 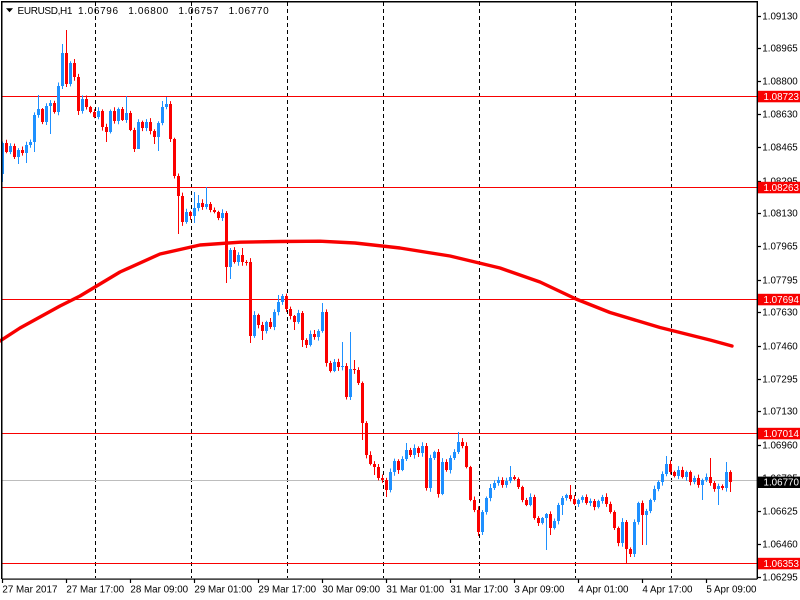 What do you see at coordinates (780, 115) in the screenshot?
I see `svg-text: 1.08630` at bounding box center [780, 115].